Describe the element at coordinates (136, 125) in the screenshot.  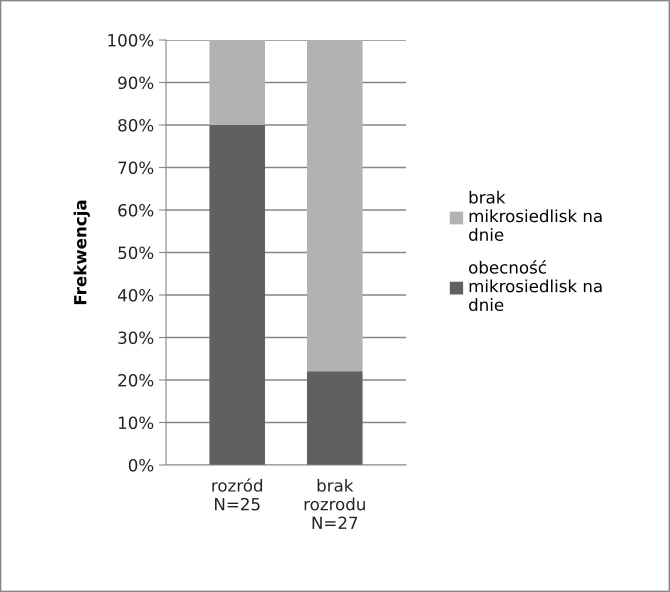
I see `y-tick-label: 80%` at that location.